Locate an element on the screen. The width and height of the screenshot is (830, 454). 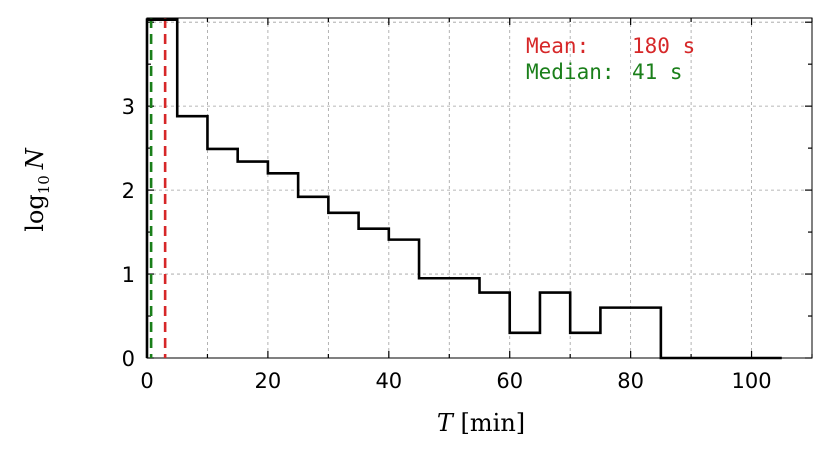
median-value: 41 s is located at coordinates (657, 72).